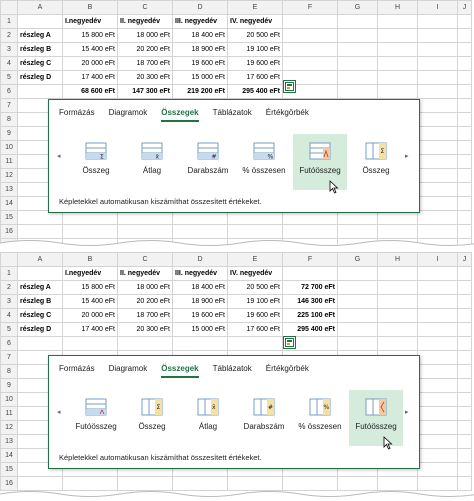 This screenshot has width=474, height=501. What do you see at coordinates (90, 77) in the screenshot?
I see `cell: 17 400 eFt` at bounding box center [90, 77].